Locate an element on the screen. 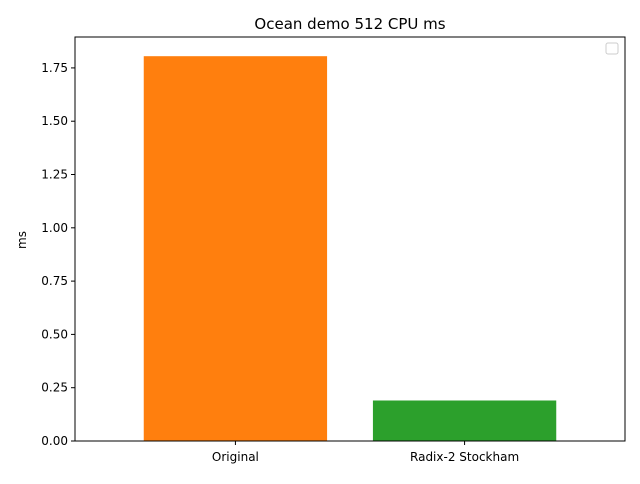 The width and height of the screenshot is (640, 484). chart-title: Ocean demo 512 CPU ms is located at coordinates (349, 24).